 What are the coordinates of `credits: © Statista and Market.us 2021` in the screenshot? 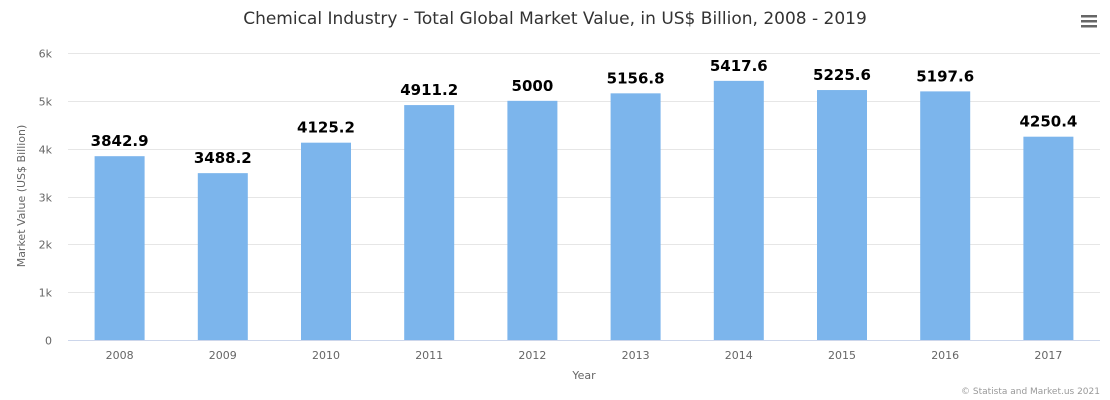 It's located at (1030, 392).